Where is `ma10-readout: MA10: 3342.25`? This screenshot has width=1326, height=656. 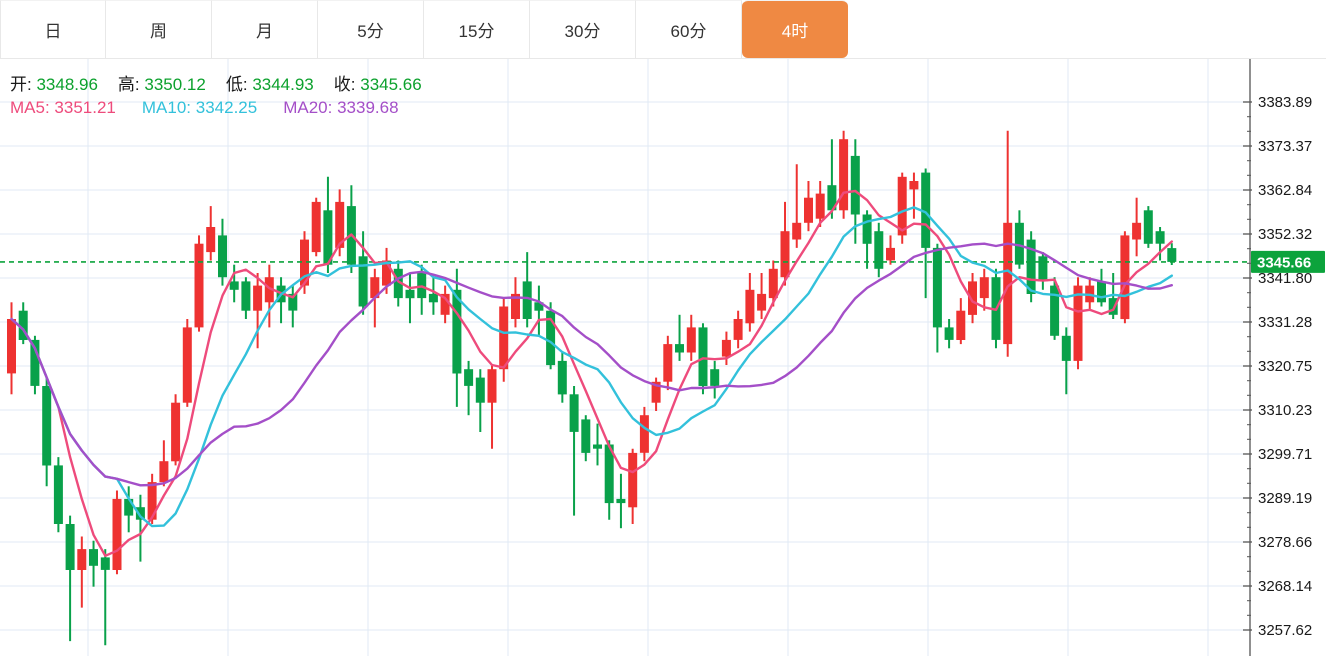
ma10-readout: MA10: 3342.25 is located at coordinates (199, 107).